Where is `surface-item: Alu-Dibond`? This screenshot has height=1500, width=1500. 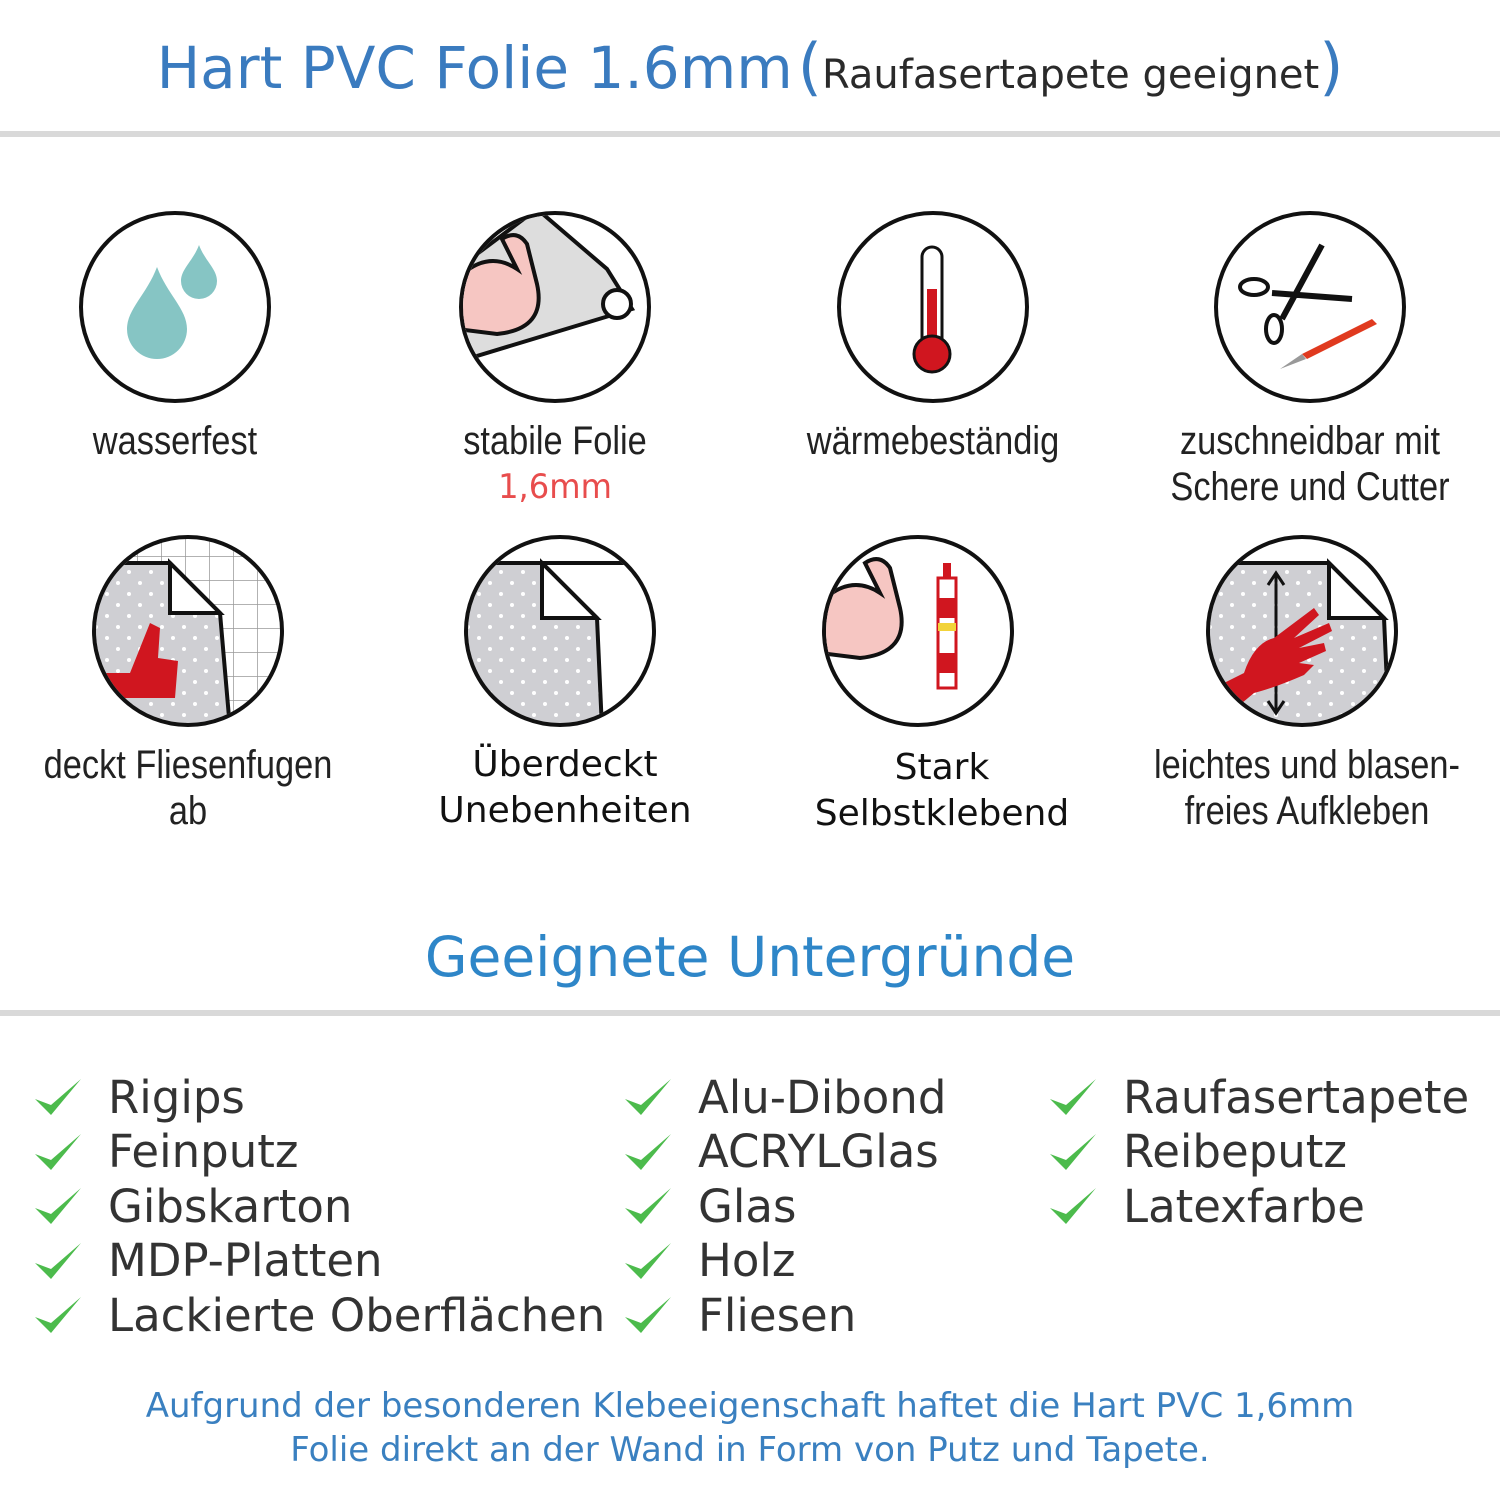 surface-item: Alu-Dibond is located at coordinates (784, 1097).